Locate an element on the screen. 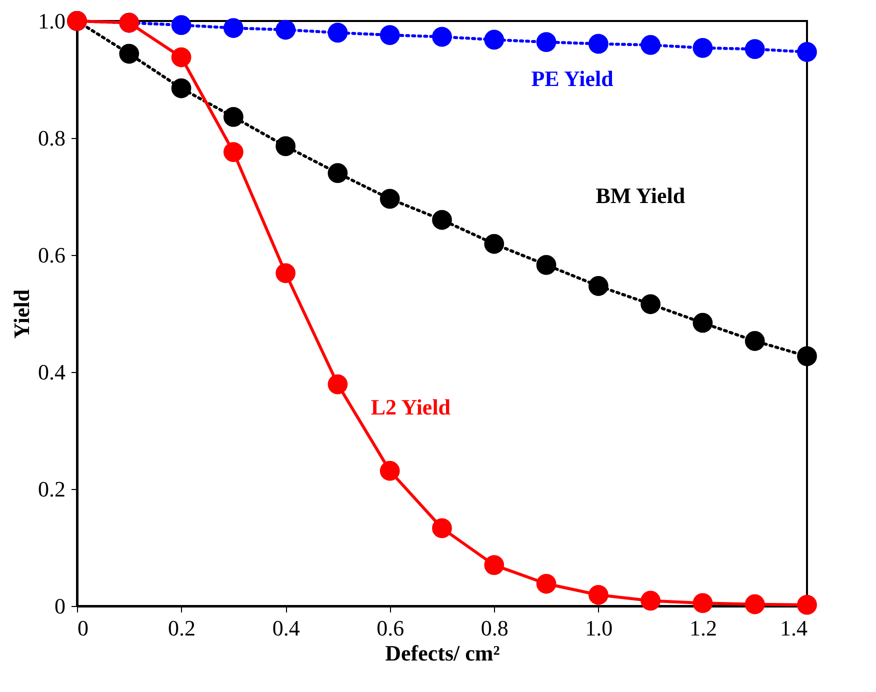 Image resolution: width=876 pixels, height=692 pixels. x-tick-label: 0.8 is located at coordinates (494, 628).